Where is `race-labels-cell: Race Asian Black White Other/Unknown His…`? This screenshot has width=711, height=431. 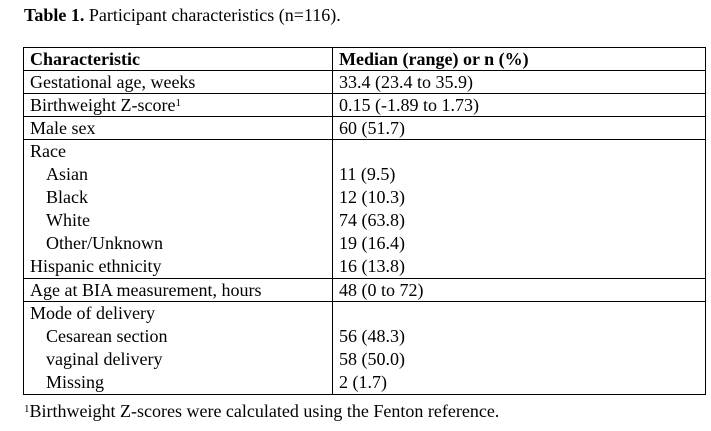
race-labels-cell: Race Asian Black White Other/Unknown His… is located at coordinates (178, 209).